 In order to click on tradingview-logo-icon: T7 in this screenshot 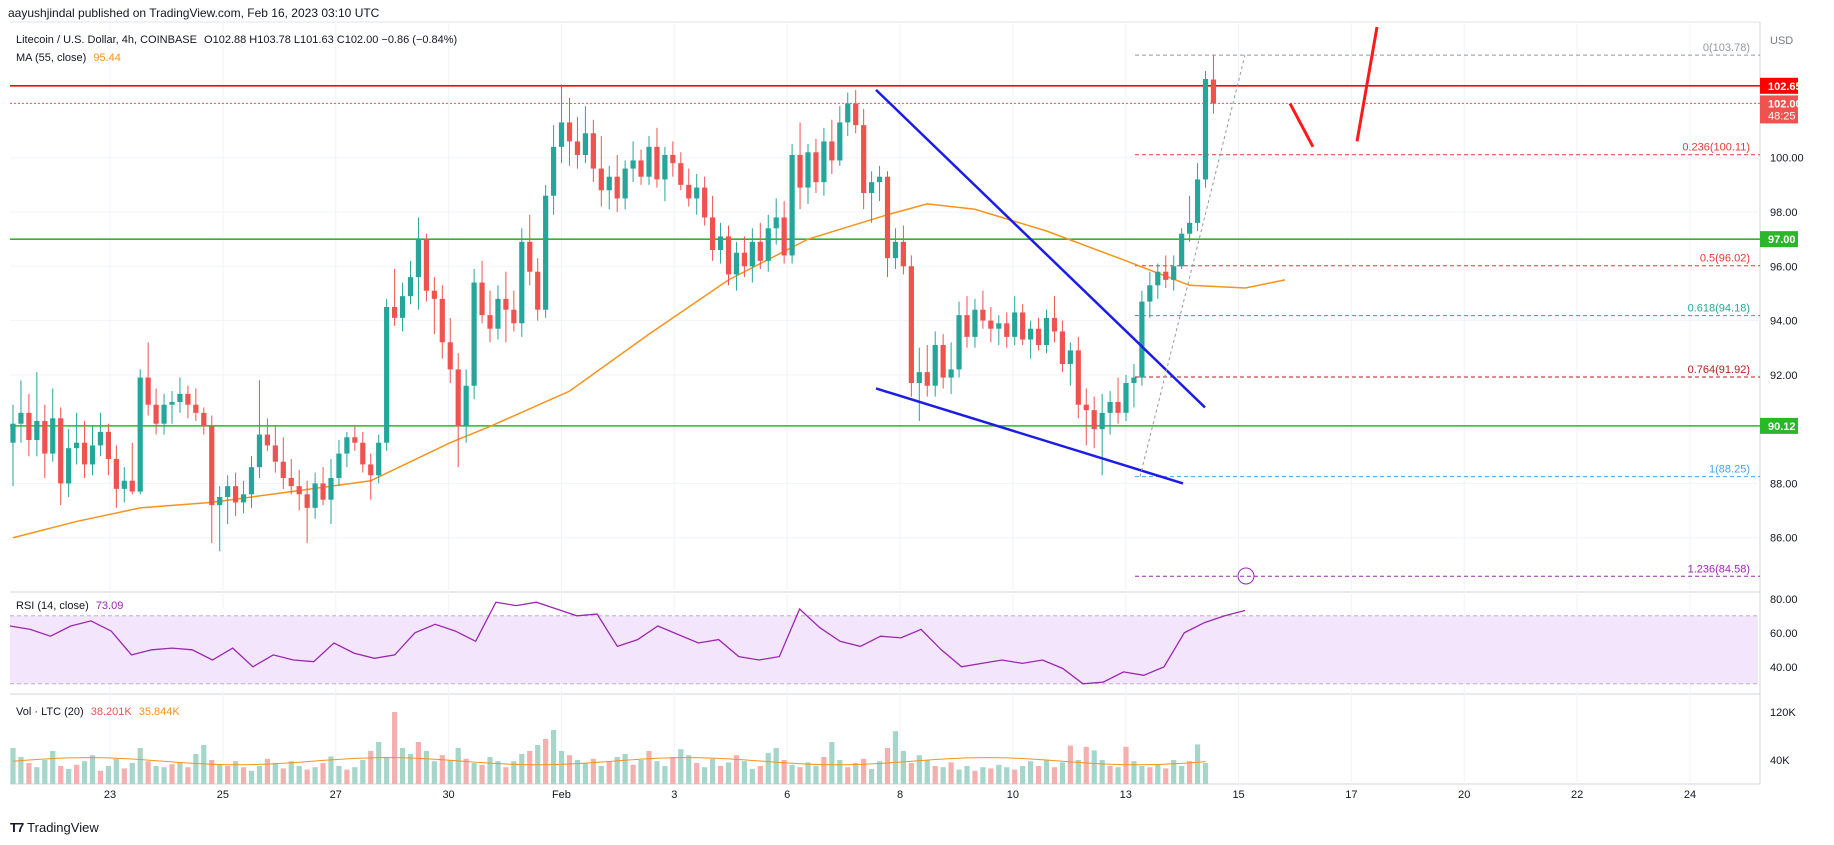, I will do `click(17, 827)`.